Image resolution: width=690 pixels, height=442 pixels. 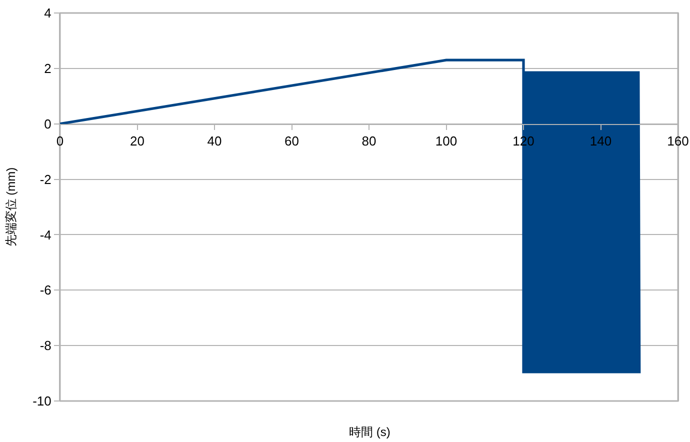 What do you see at coordinates (369, 432) in the screenshot?
I see `x-axis-title: 時間 (s)` at bounding box center [369, 432].